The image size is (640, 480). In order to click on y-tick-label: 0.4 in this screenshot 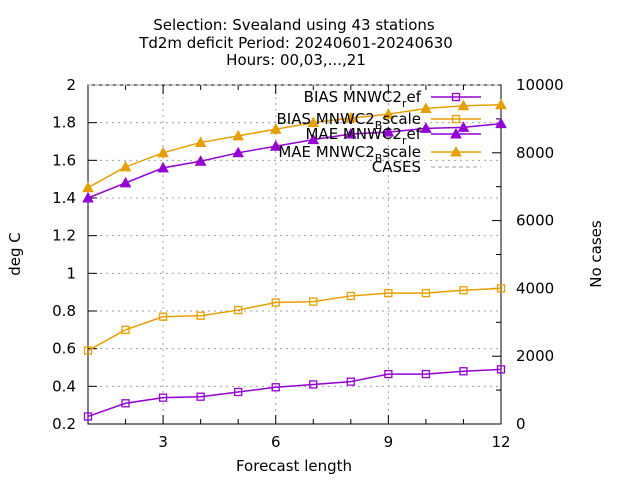, I will do `click(64, 386)`.